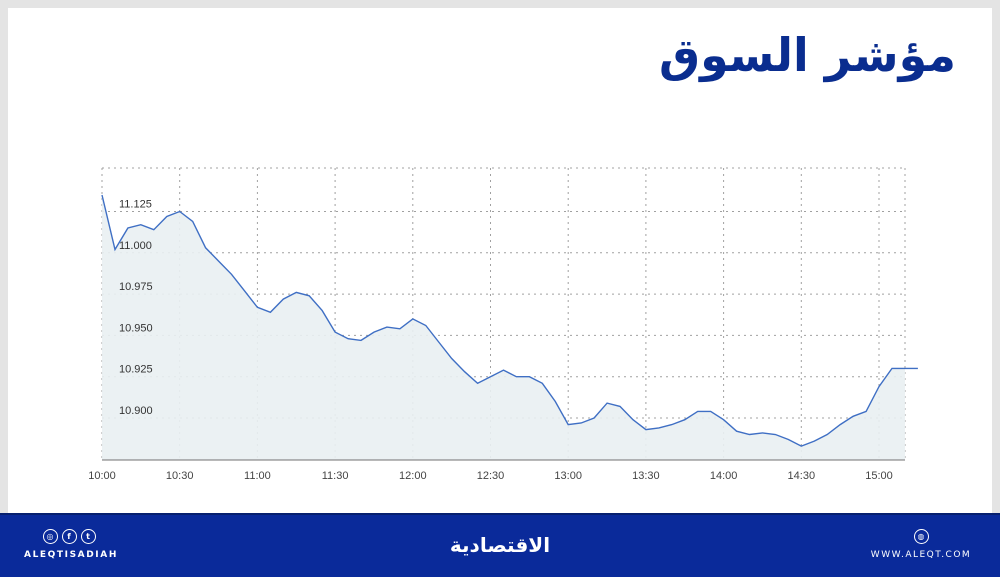 Image resolution: width=1000 pixels, height=577 pixels. What do you see at coordinates (921, 536) in the screenshot?
I see `globe-icon: ◍` at bounding box center [921, 536].